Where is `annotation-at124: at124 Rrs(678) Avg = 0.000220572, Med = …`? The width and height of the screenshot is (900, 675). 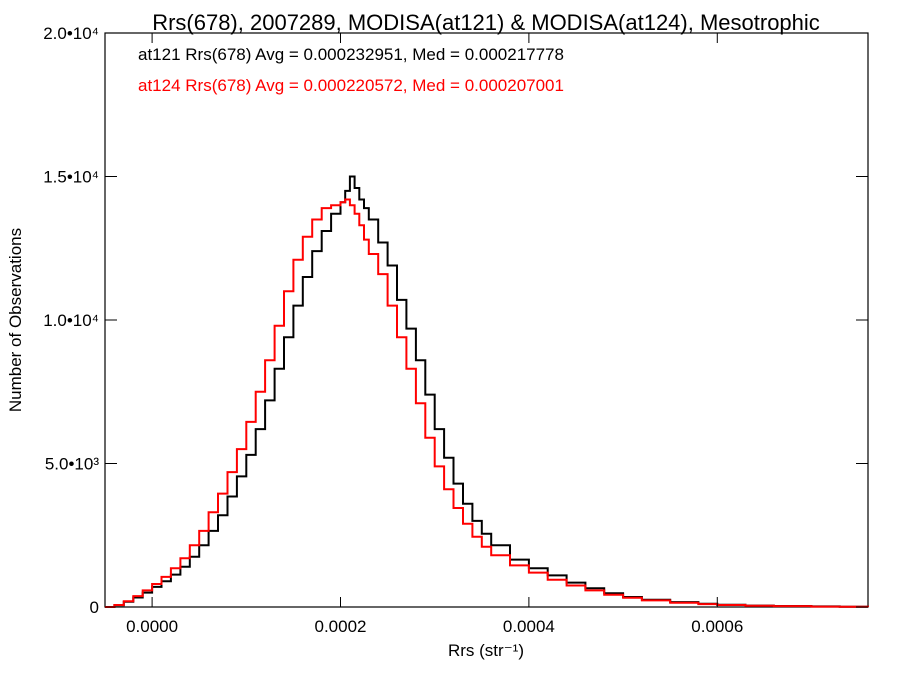
annotation-at124: at124 Rrs(678) Avg = 0.000220572, Med = … is located at coordinates (351, 85).